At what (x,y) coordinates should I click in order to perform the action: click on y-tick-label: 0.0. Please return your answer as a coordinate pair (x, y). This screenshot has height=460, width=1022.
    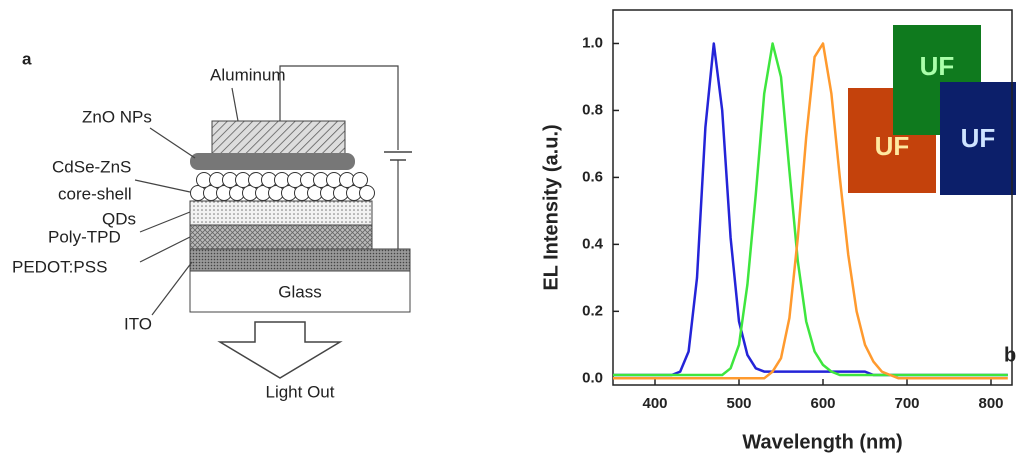
    Looking at the image, I should click on (592, 377).